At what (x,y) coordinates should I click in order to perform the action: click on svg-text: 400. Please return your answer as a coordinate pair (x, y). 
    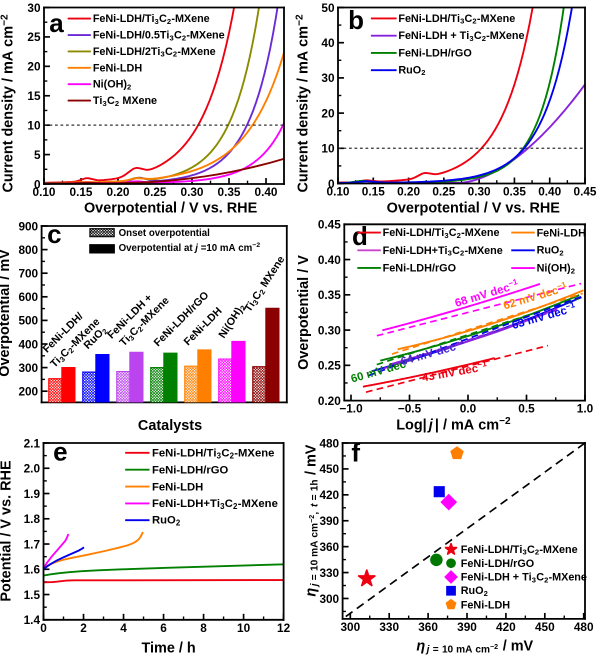
    Looking at the image, I should click on (28, 344).